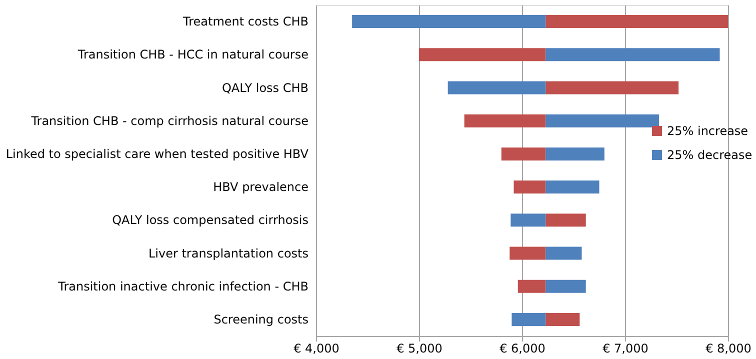  What do you see at coordinates (709, 155) in the screenshot?
I see `legend-label: 25% decrease` at bounding box center [709, 155].